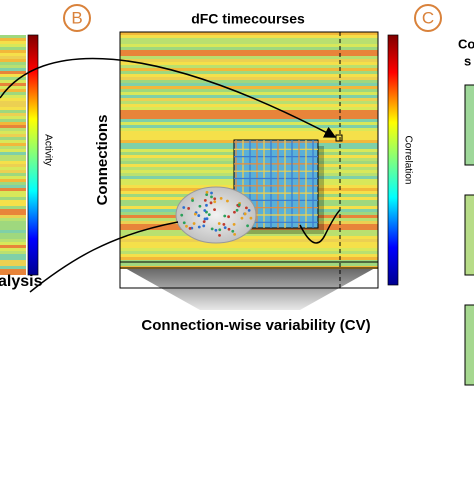  Describe the element at coordinates (21, 281) in the screenshot. I see `caption: alysis` at that location.